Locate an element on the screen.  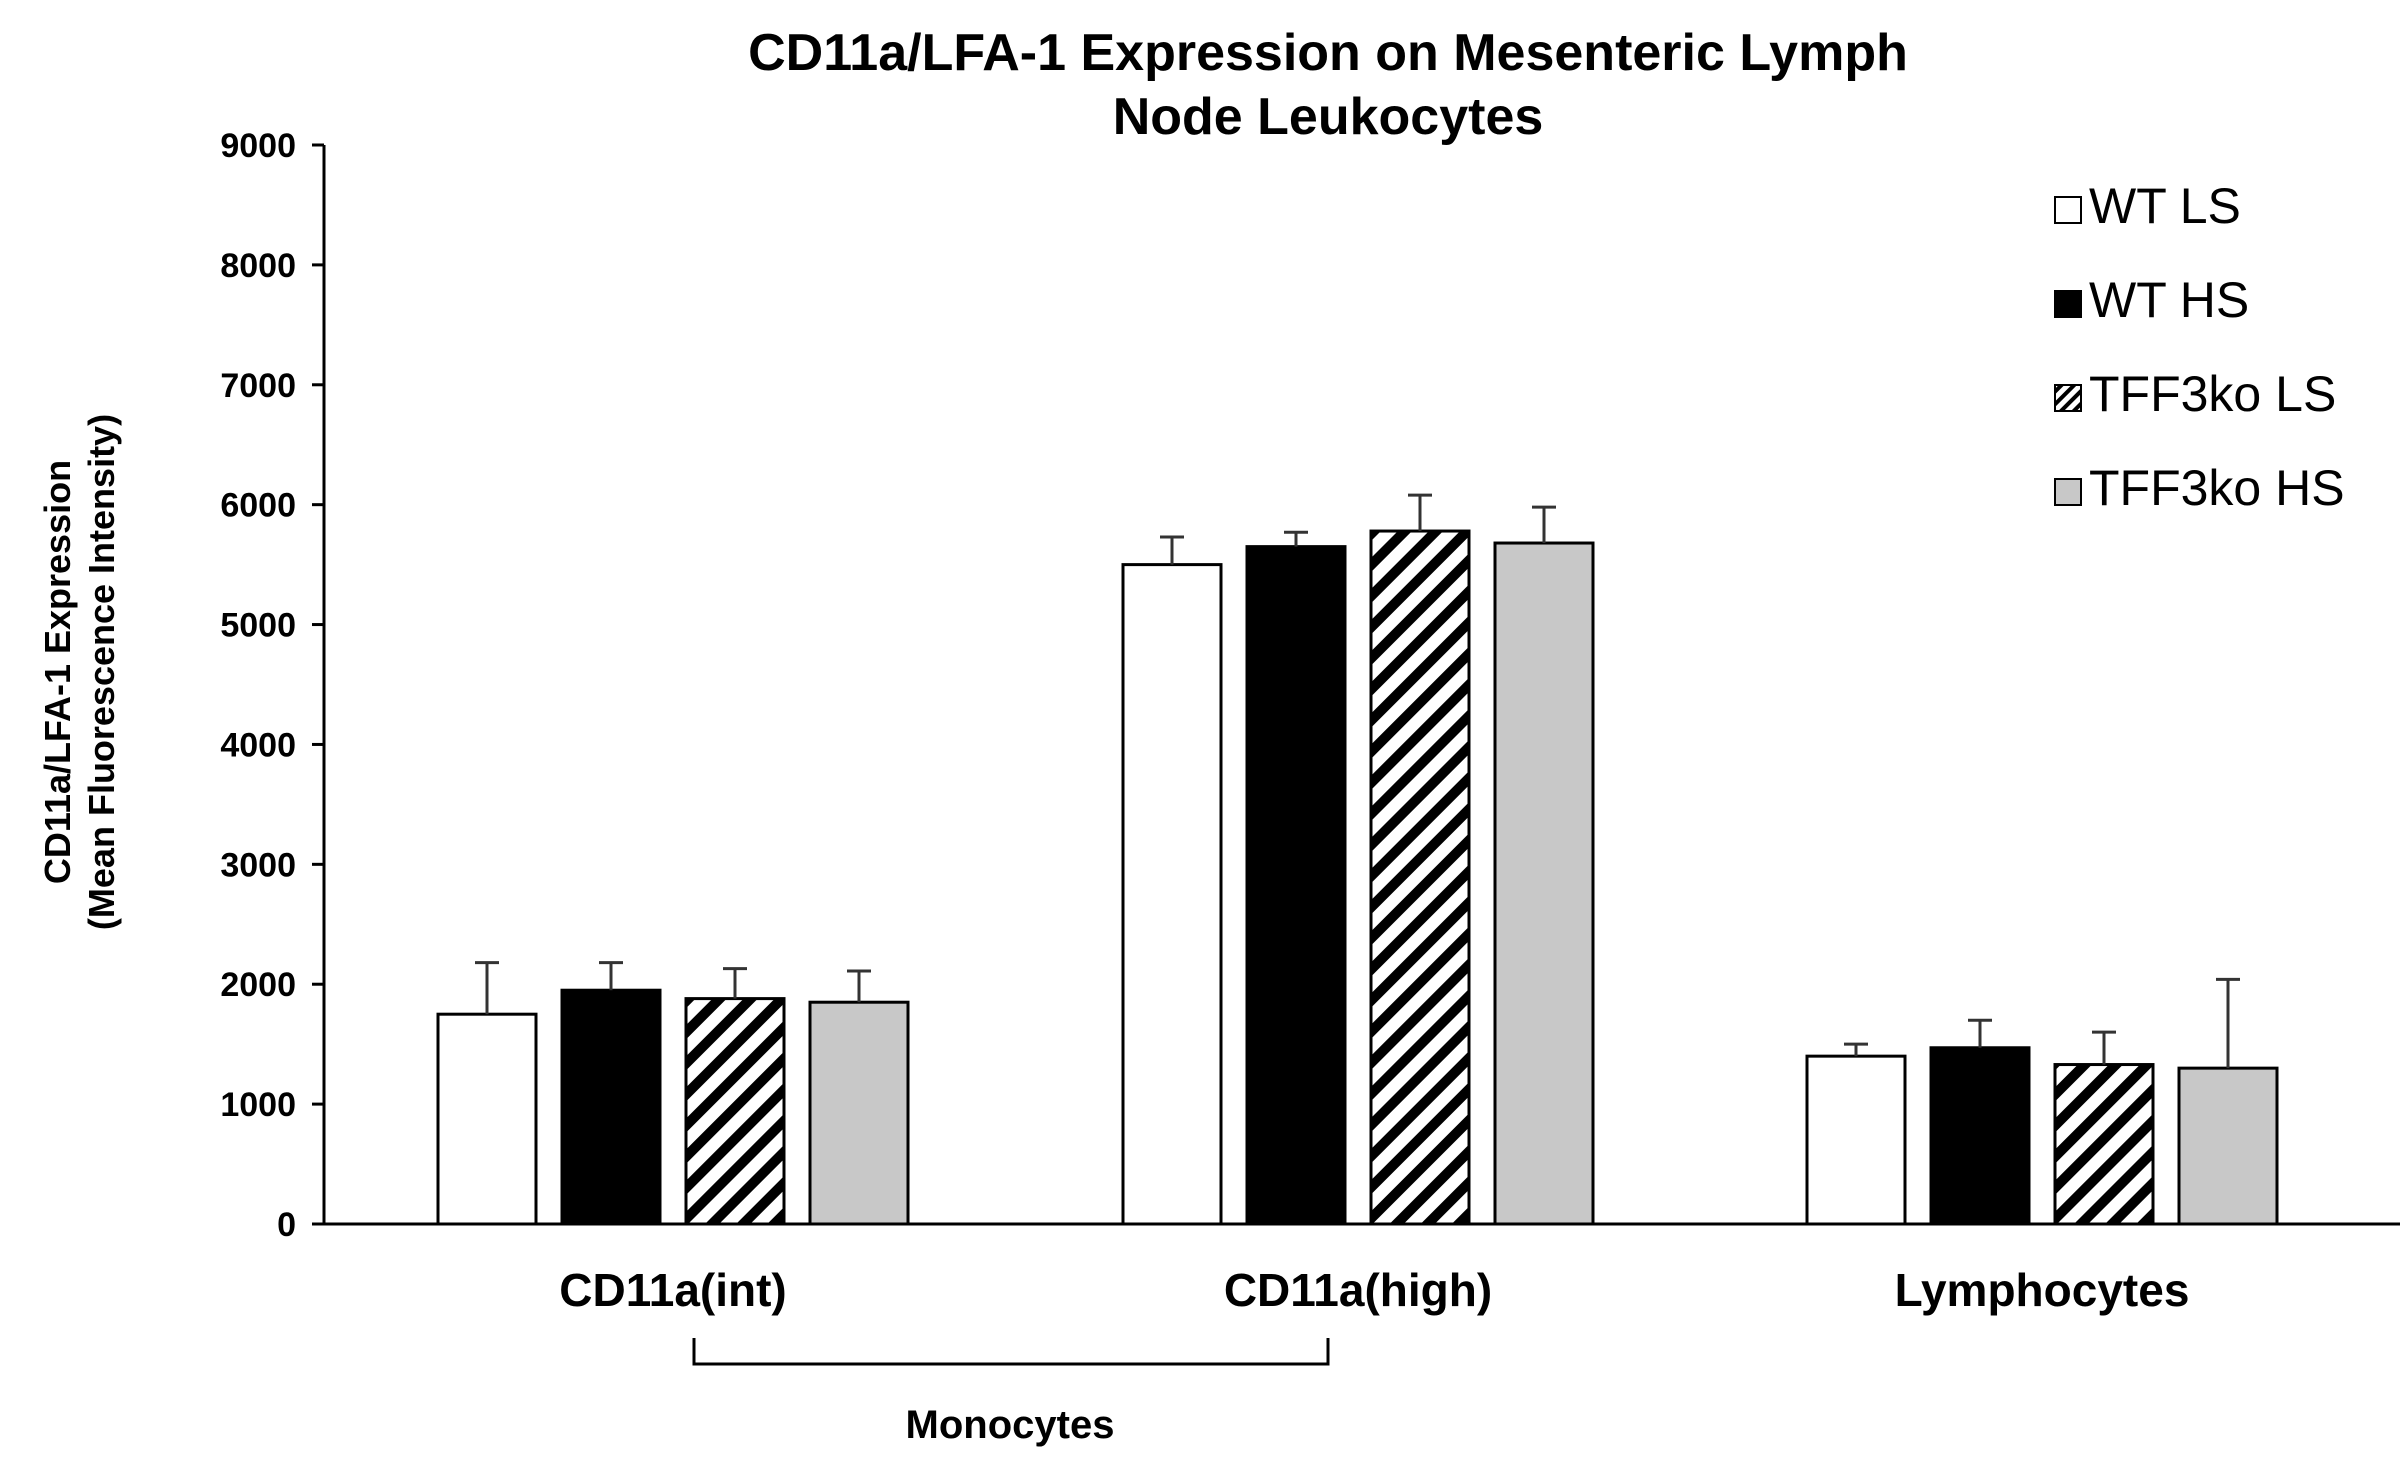
bar-cd11a-high-tff3ko-ls is located at coordinates (1420, 877).